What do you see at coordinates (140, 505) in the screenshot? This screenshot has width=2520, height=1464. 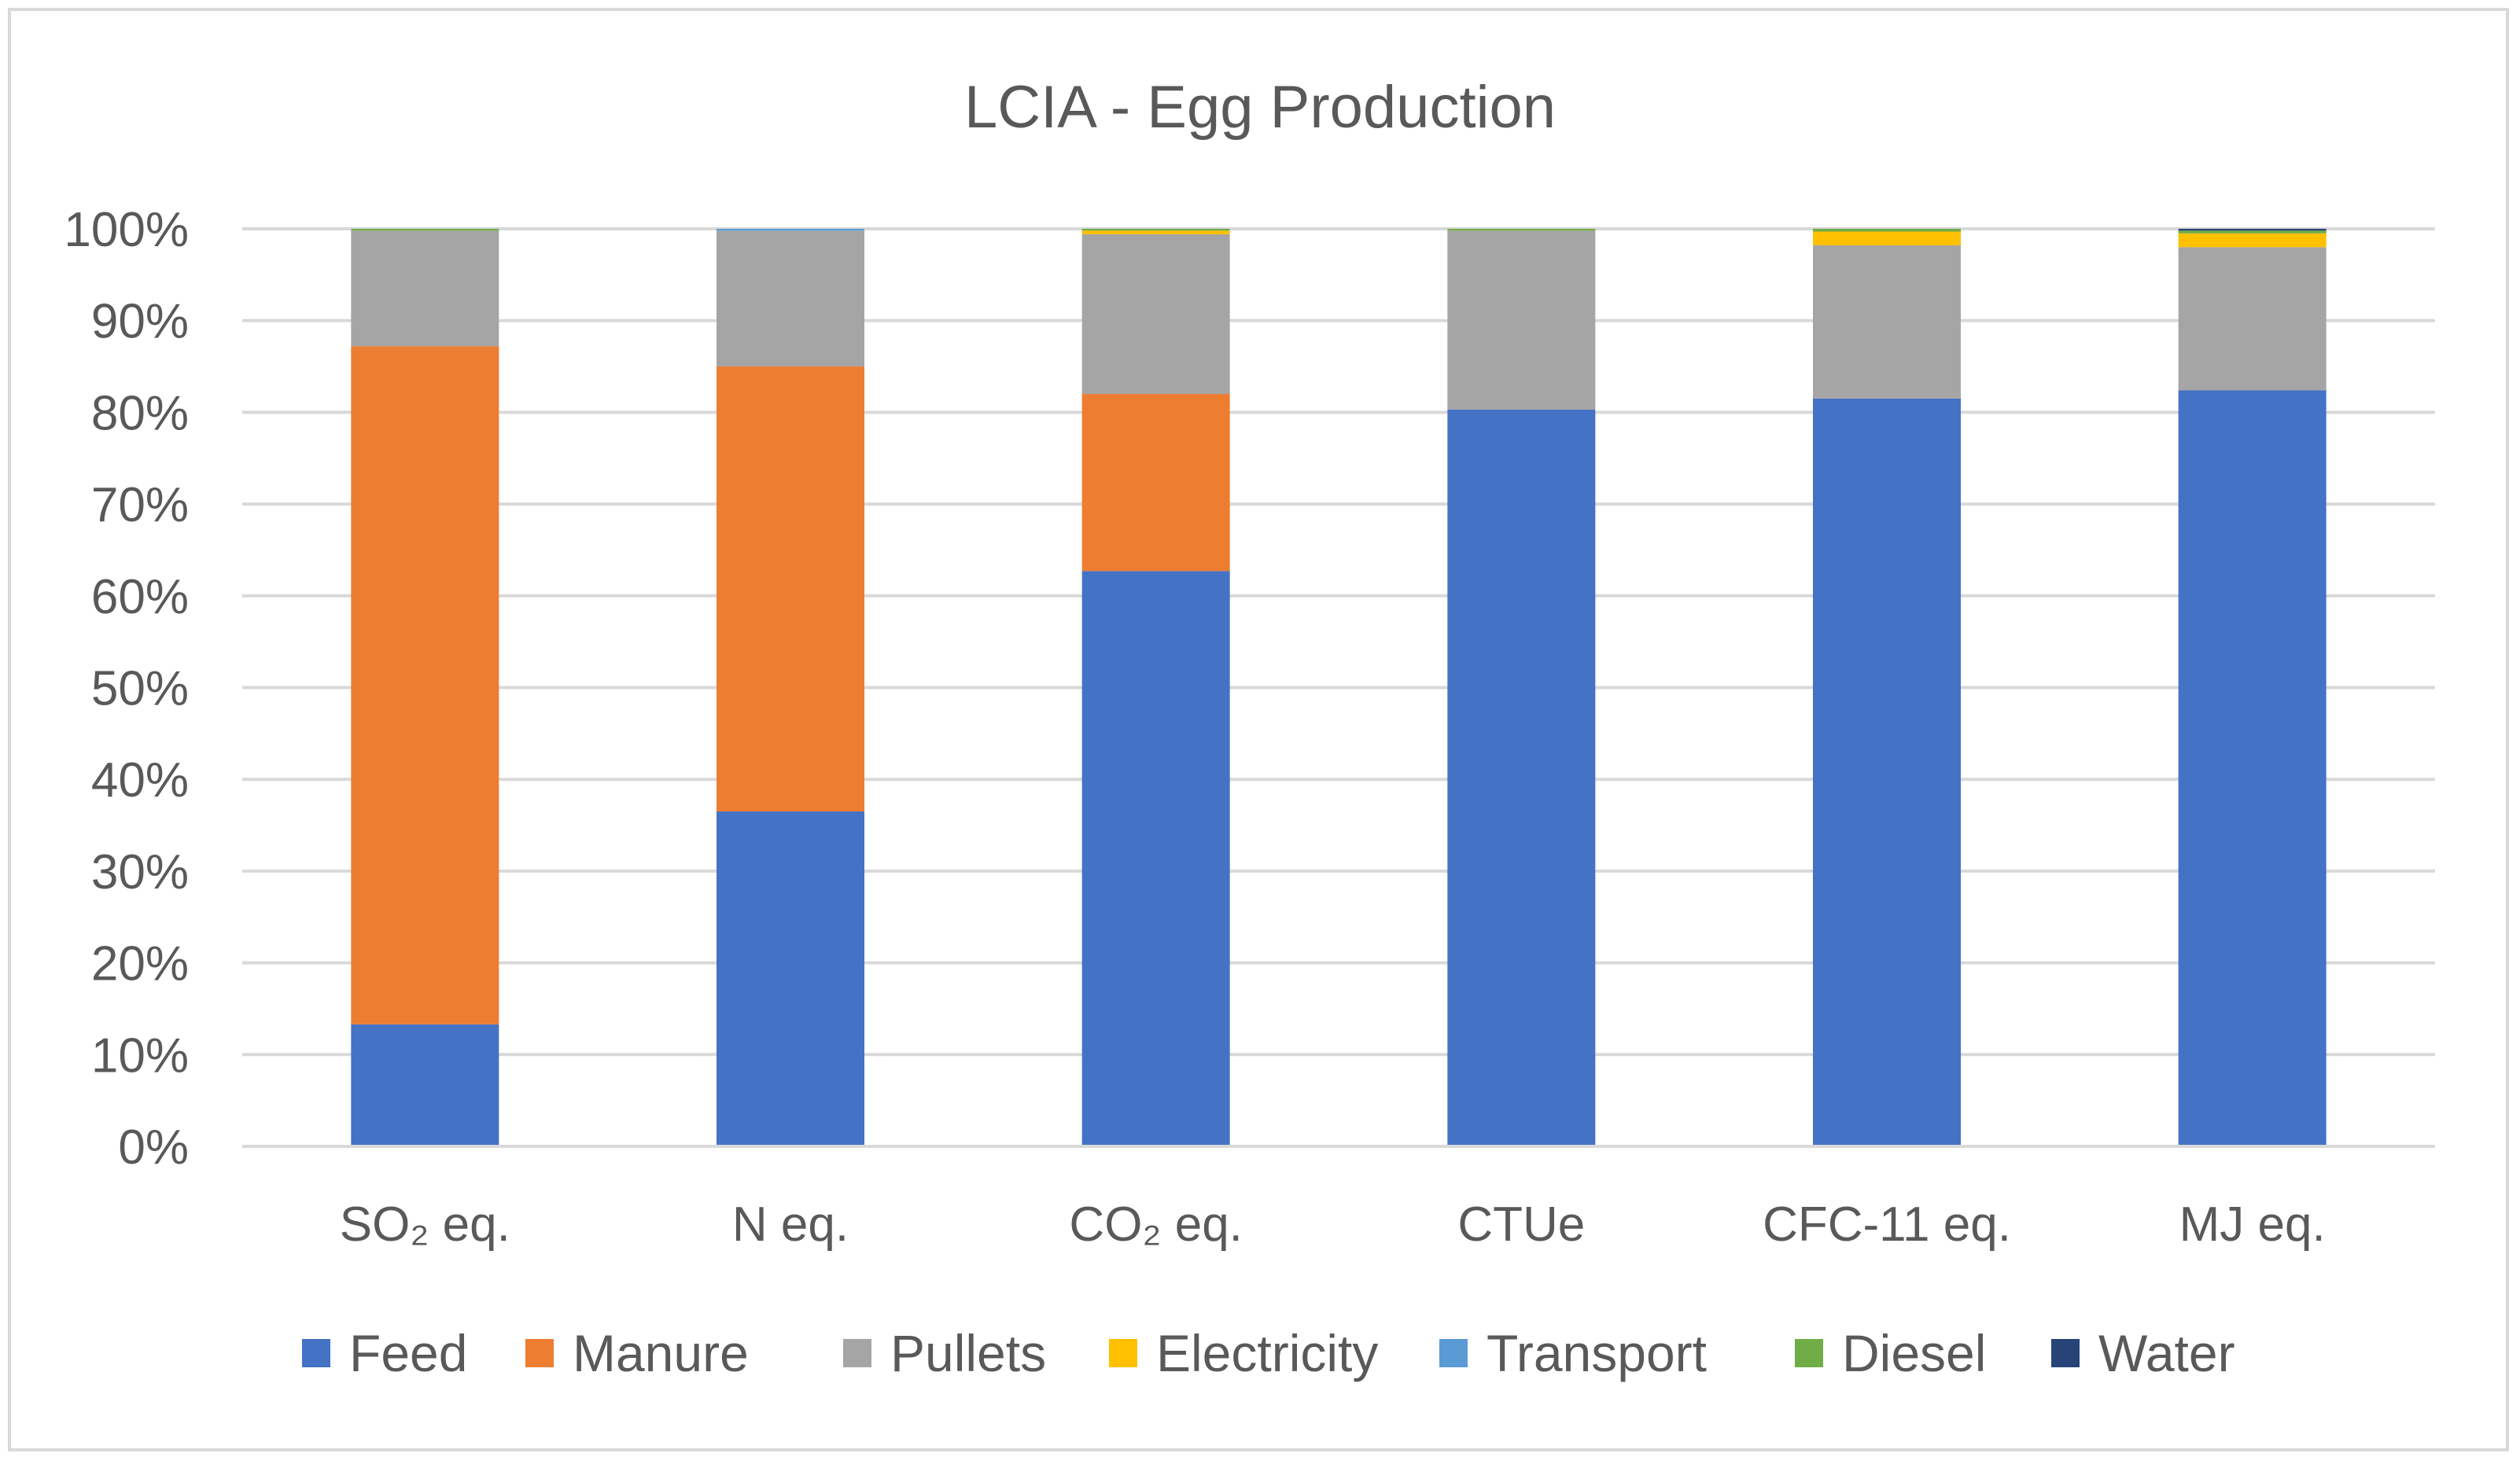 I see `y-tick-label: 70%` at bounding box center [140, 505].